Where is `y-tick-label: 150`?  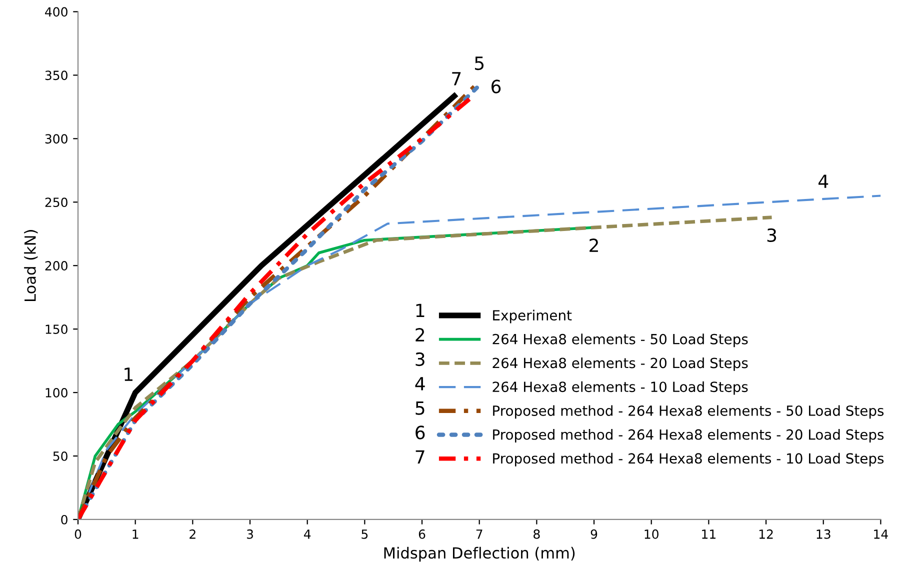 y-tick-label: 150 is located at coordinates (57, 329).